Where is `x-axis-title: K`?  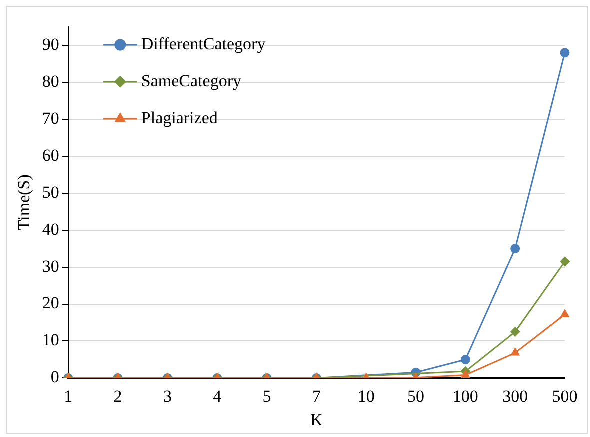
x-axis-title: K is located at coordinates (317, 420).